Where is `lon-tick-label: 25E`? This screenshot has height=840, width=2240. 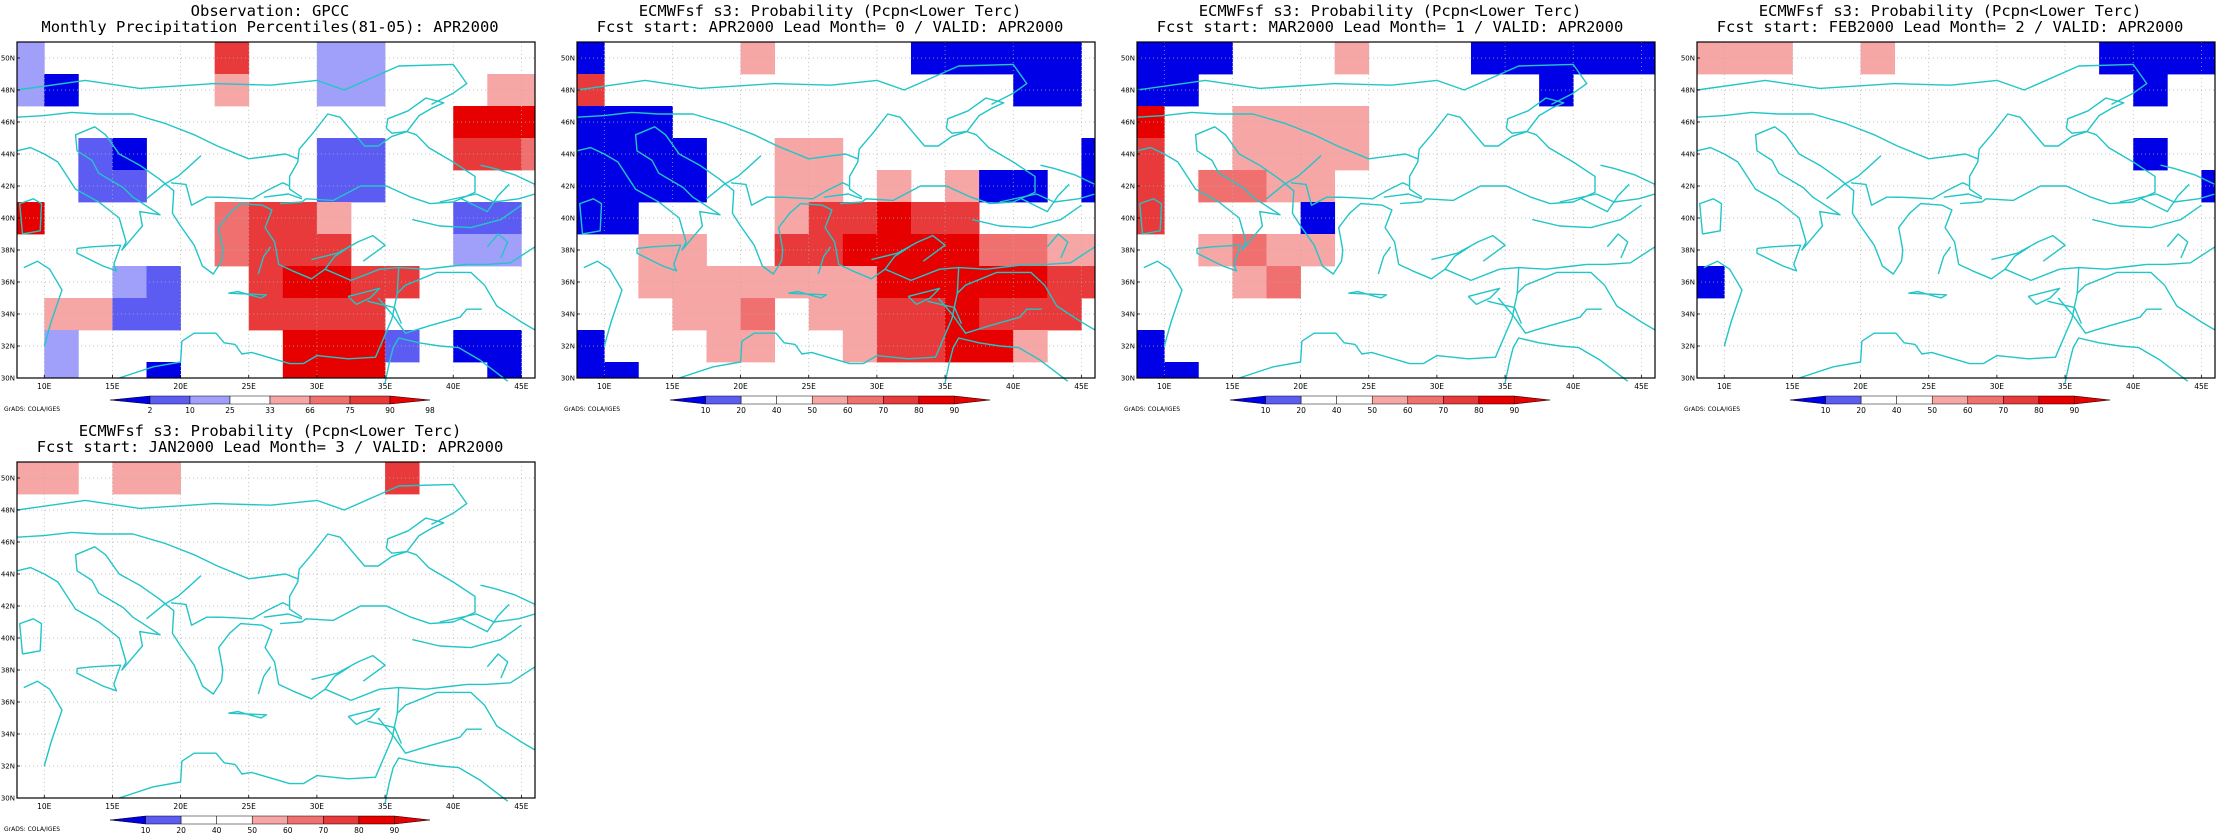
lon-tick-label: 25E is located at coordinates (249, 806).